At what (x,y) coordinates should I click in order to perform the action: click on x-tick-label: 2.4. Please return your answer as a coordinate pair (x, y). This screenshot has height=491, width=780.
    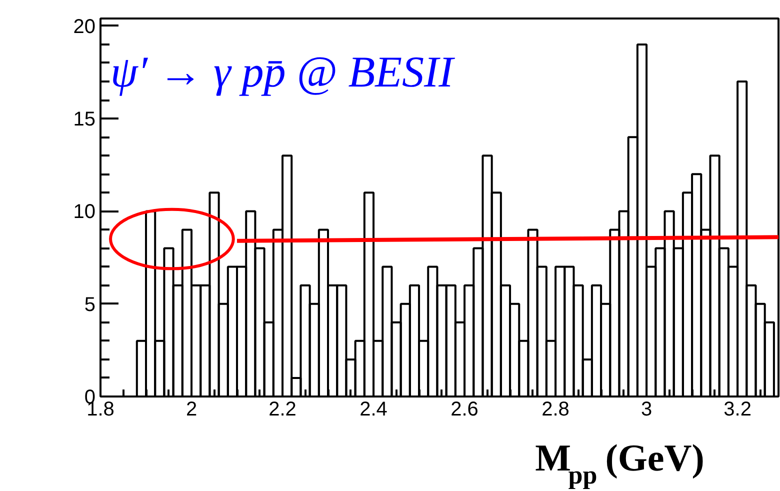
    Looking at the image, I should click on (374, 409).